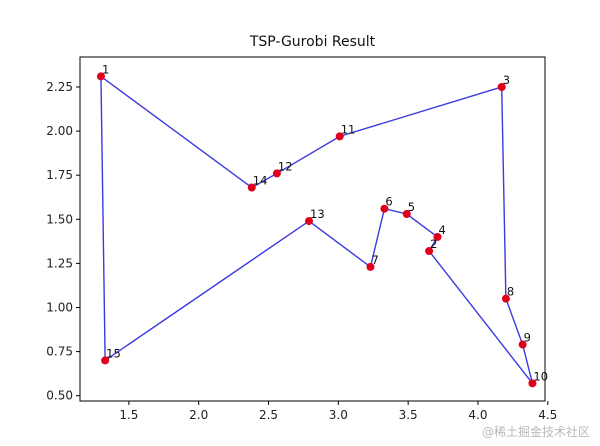 This screenshot has height=446, width=600. What do you see at coordinates (59, 396) in the screenshot?
I see `y-tick-label: 0.50` at bounding box center [59, 396].